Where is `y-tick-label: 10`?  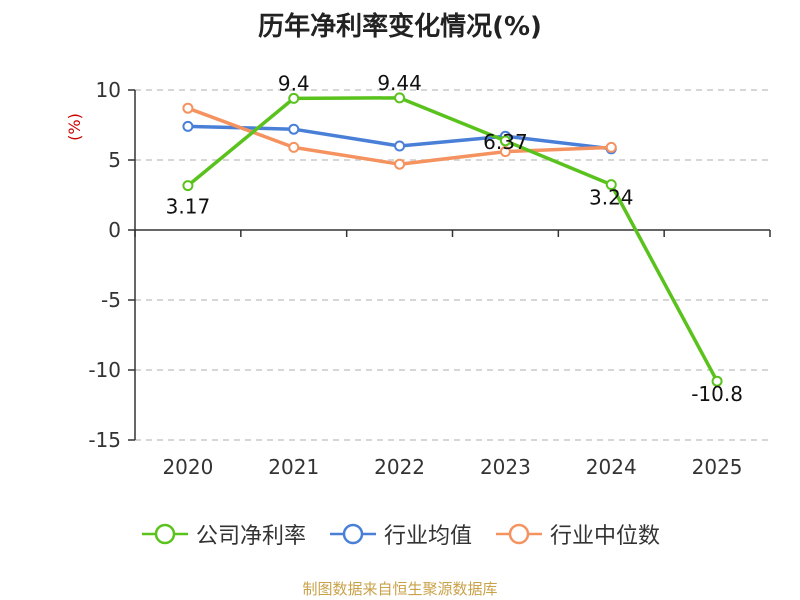
y-tick-label: 10 is located at coordinates (108, 90).